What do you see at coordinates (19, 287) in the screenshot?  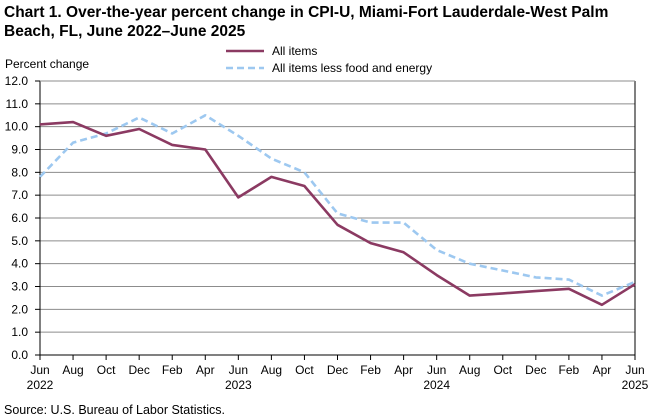 I see `y-tick-label: 3.0` at bounding box center [19, 287].